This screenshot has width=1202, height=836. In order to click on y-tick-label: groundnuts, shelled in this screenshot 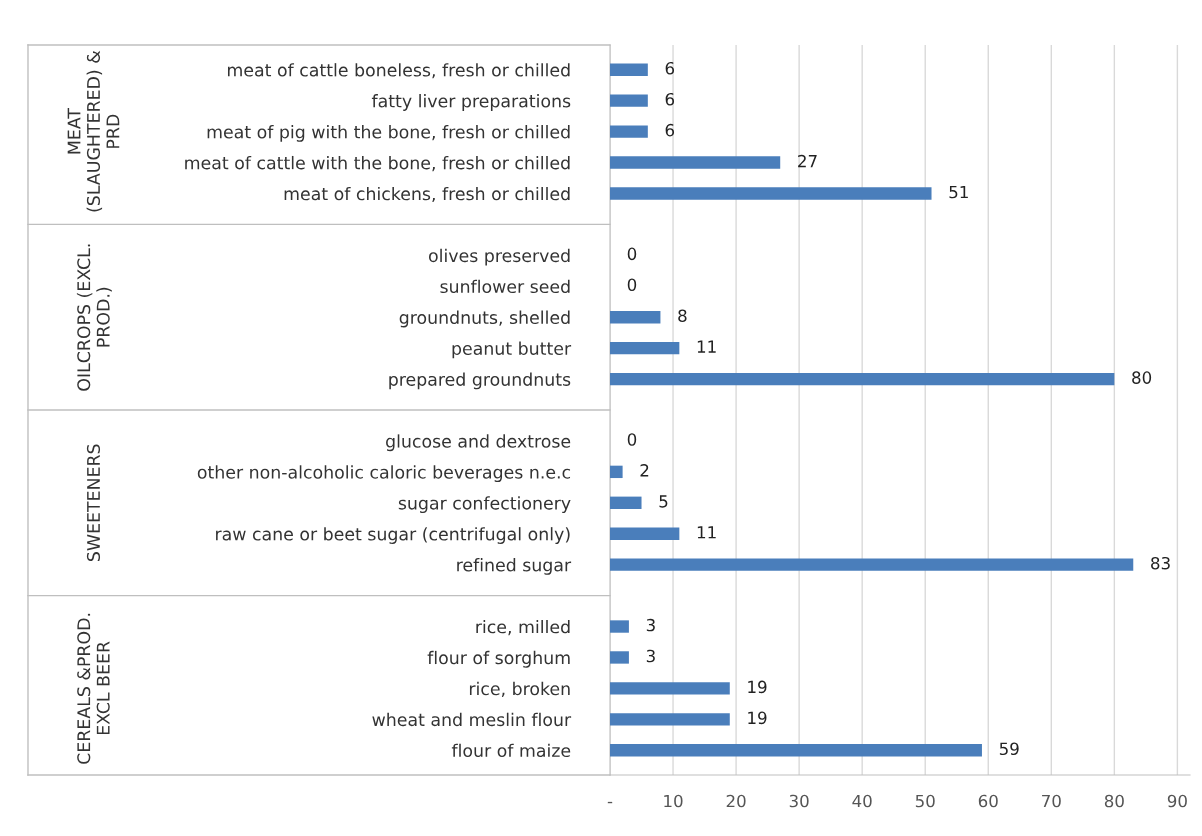, I will do `click(484, 319)`.